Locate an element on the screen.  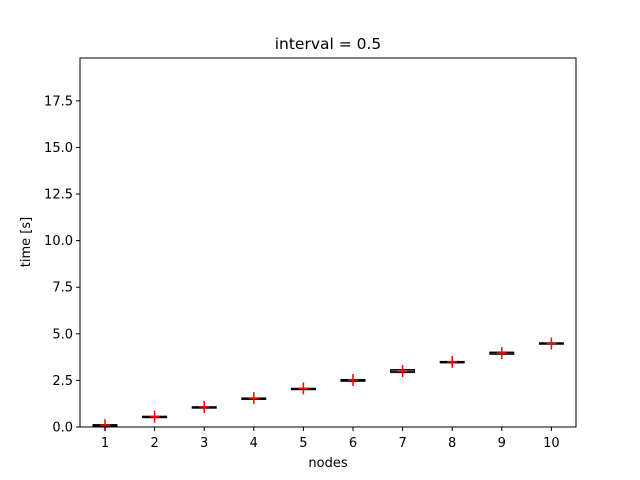
x-axis-label: nodes is located at coordinates (327, 463).